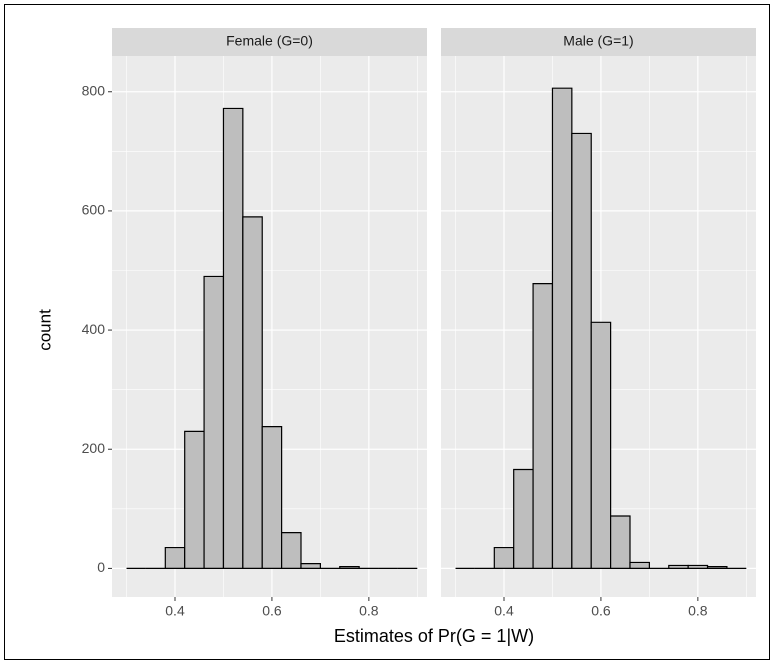 The width and height of the screenshot is (774, 669). I want to click on y-axis-title: count, so click(44, 330).